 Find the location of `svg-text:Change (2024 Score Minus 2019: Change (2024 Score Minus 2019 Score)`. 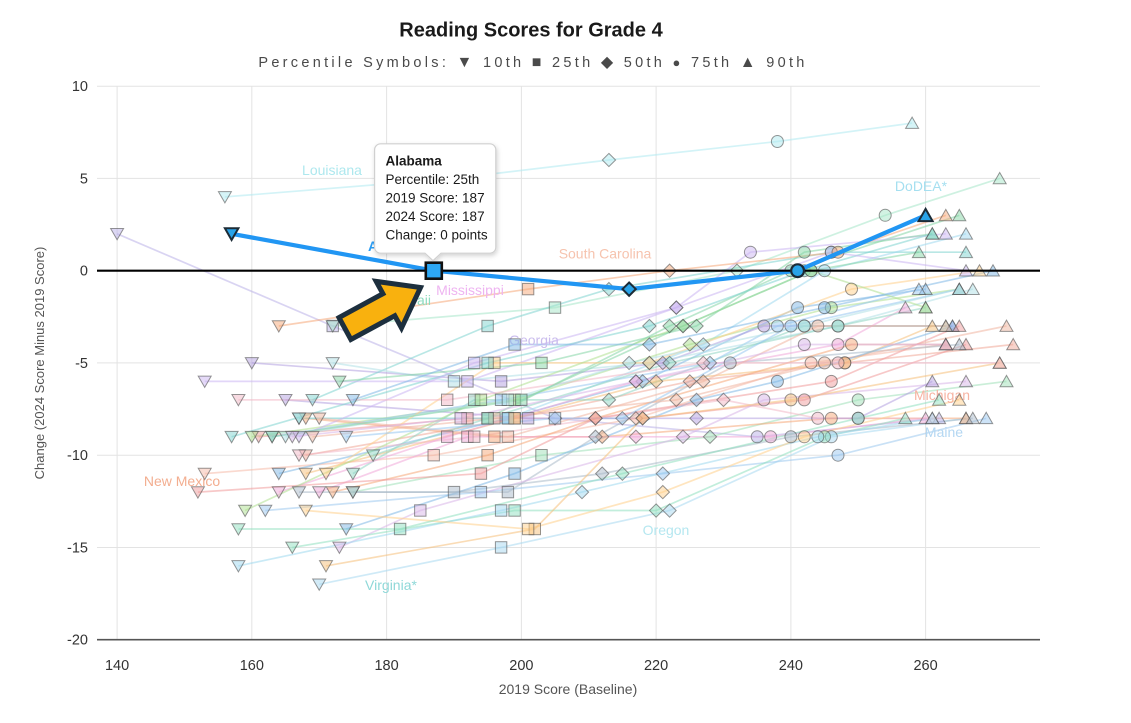

svg-text:Change (2024 Score Minus 2019: Change (2024 Score Minus 2019 Score) is located at coordinates (39, 363).